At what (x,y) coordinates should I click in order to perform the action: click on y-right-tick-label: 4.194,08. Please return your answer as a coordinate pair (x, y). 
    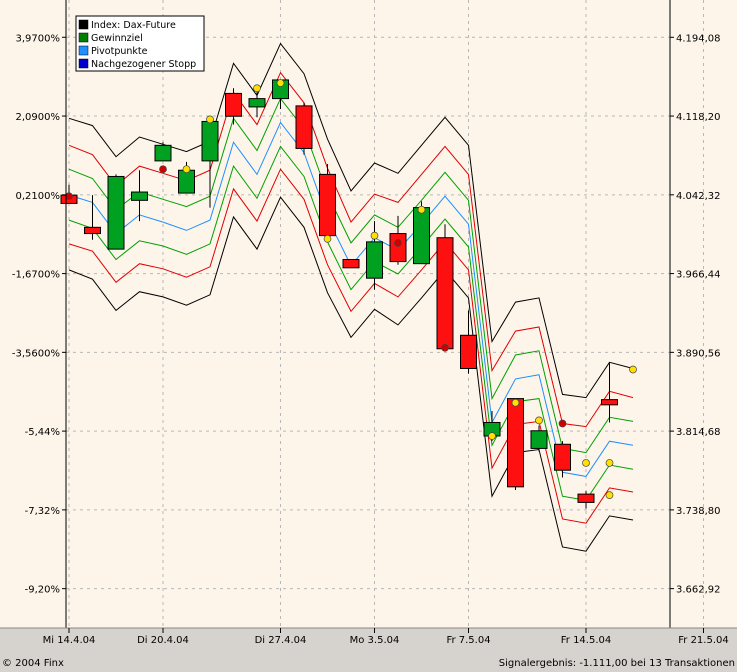
    Looking at the image, I should click on (698, 38).